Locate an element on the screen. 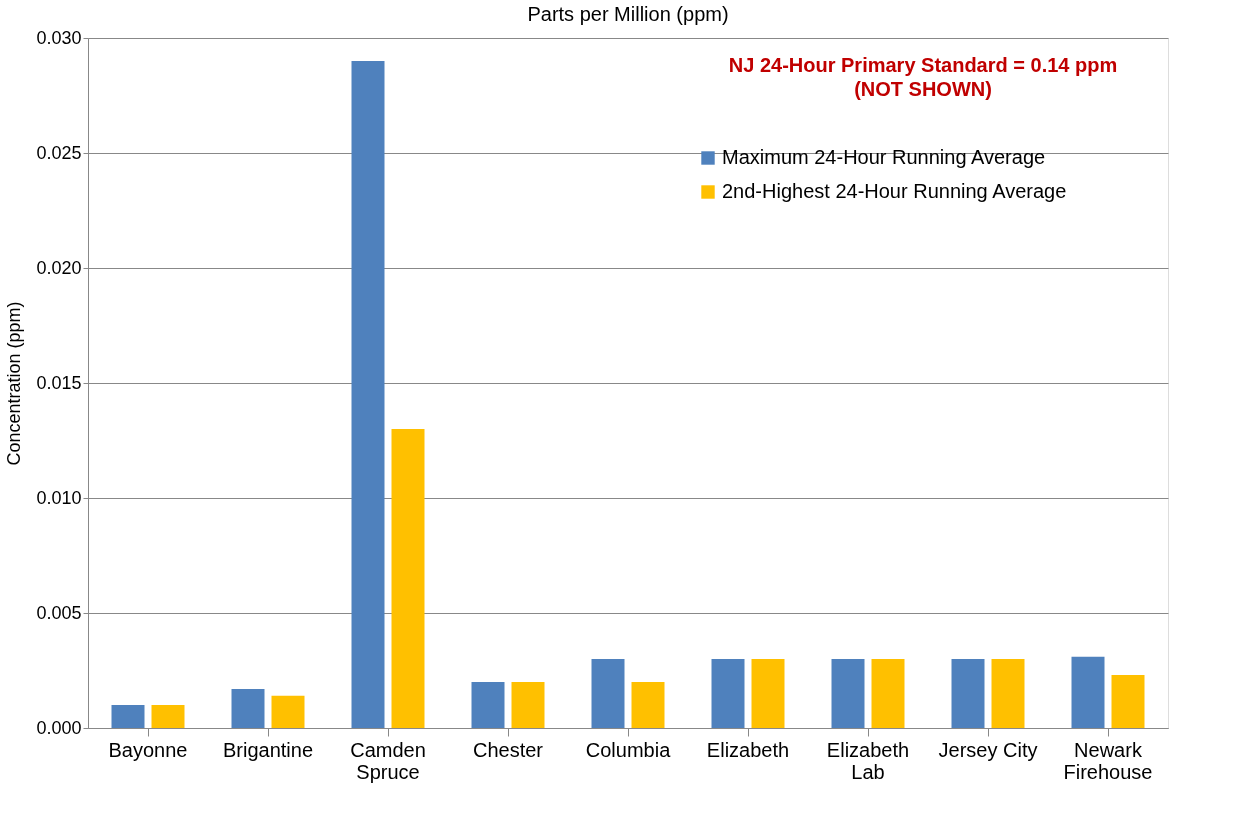 The height and width of the screenshot is (823, 1233). y-tick-label: 0.025 is located at coordinates (59, 152).